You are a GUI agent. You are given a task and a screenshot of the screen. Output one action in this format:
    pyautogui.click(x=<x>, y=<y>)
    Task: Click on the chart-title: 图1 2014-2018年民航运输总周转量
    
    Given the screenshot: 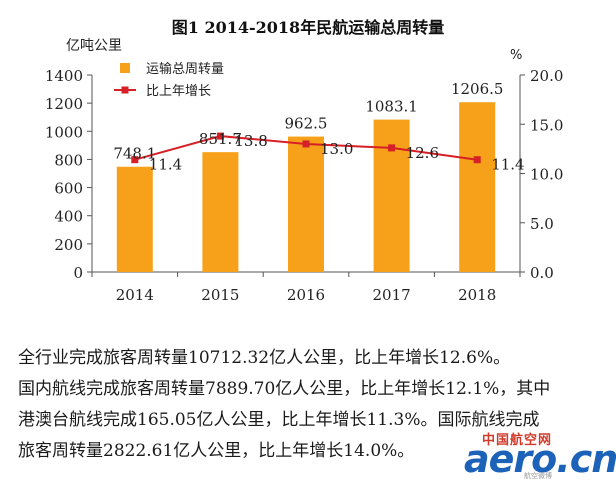 What is the action you would take?
    pyautogui.click(x=308, y=27)
    